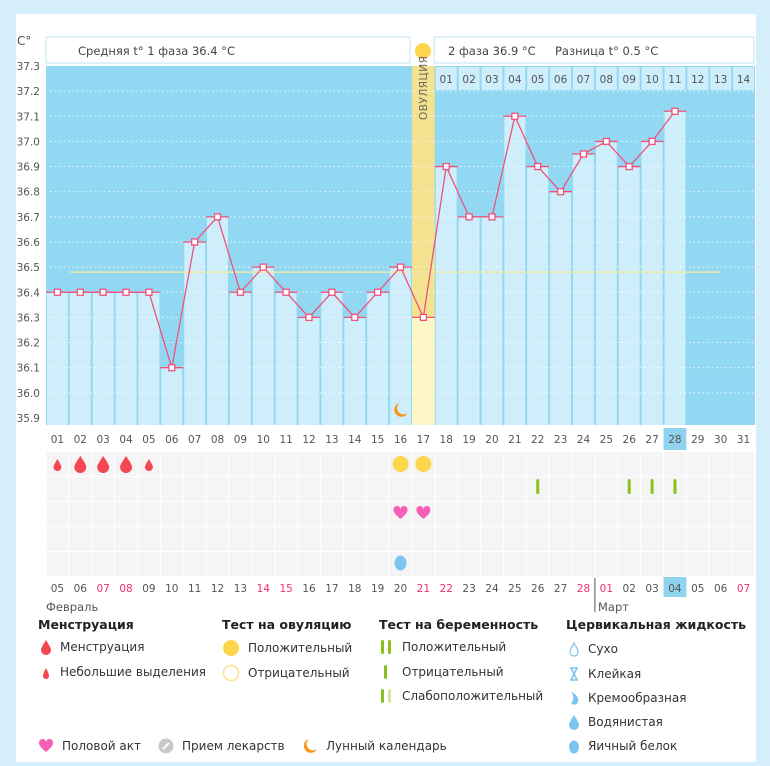 Image resolution: width=770 pixels, height=766 pixels. What do you see at coordinates (28, 168) in the screenshot?
I see `y-tick-label: 36.9` at bounding box center [28, 168].